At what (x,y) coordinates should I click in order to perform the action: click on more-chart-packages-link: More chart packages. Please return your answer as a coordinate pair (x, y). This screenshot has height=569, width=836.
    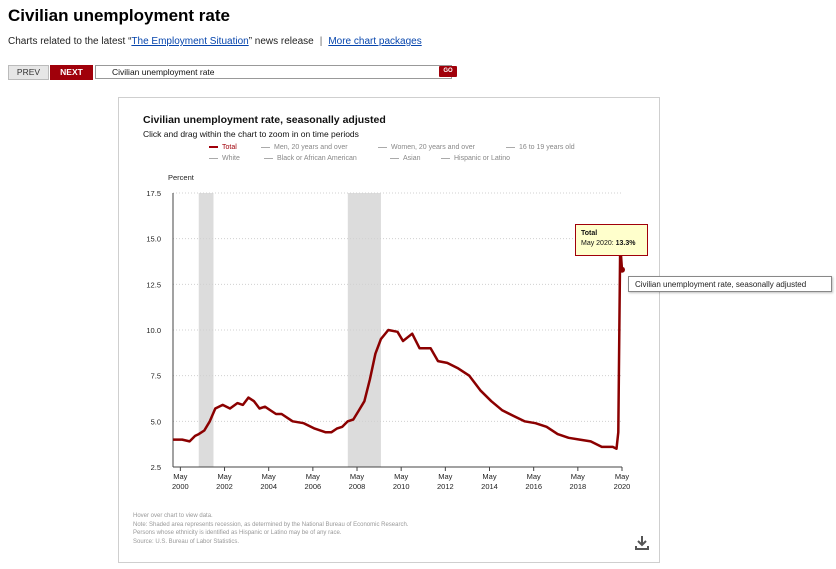
    Looking at the image, I should click on (375, 41).